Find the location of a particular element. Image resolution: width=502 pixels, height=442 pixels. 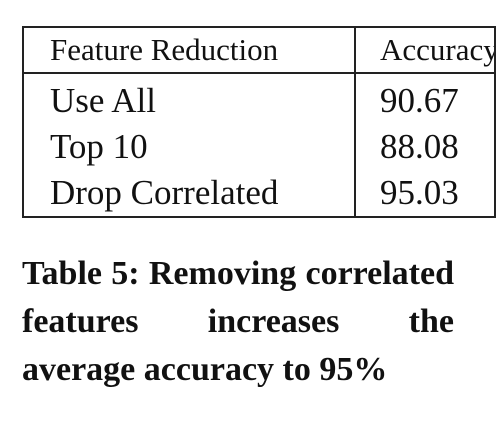

row-accuracy: 95.03 is located at coordinates (419, 192).